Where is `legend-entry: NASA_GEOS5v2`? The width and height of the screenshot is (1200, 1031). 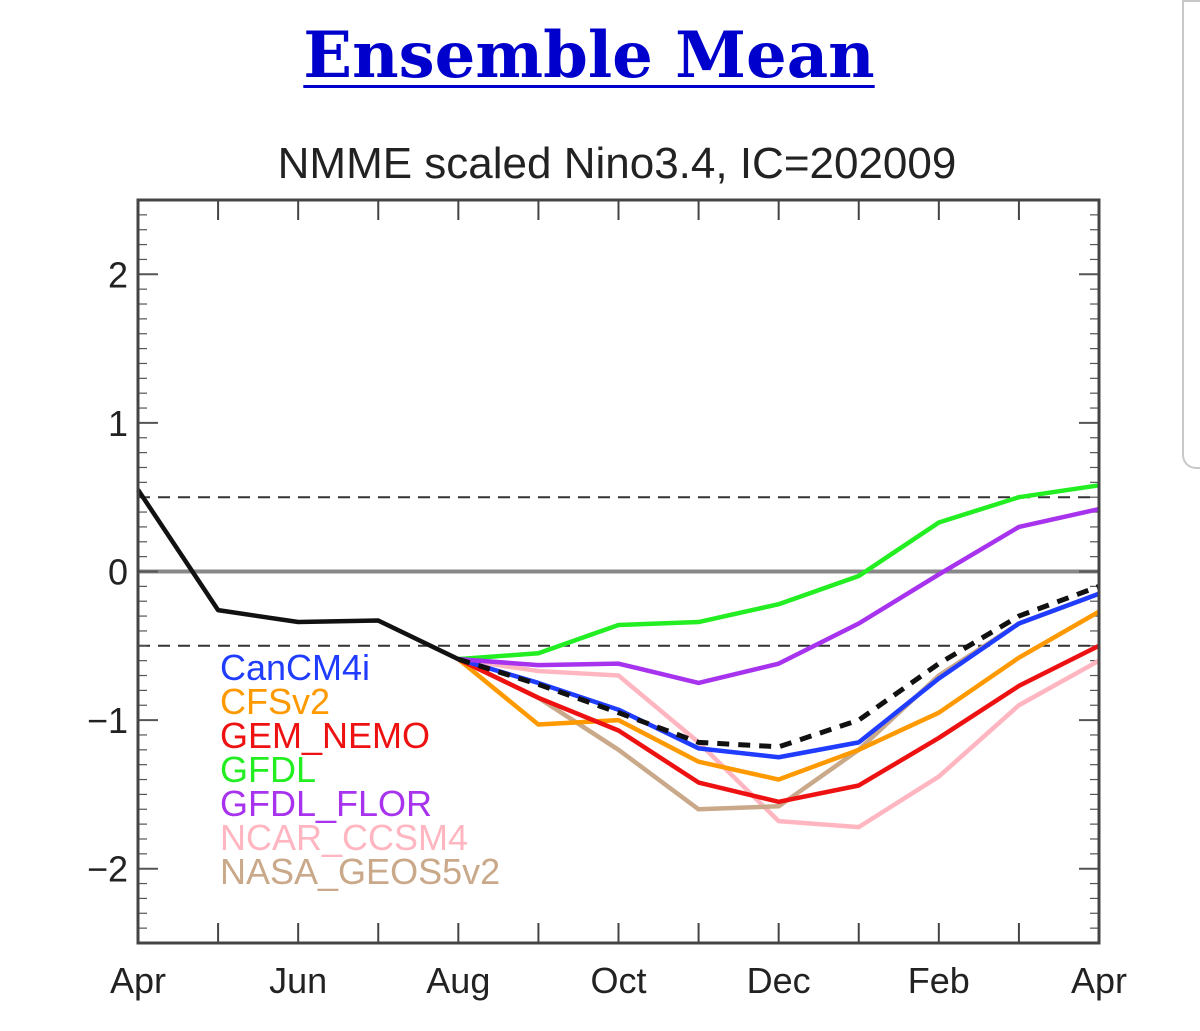 legend-entry: NASA_GEOS5v2 is located at coordinates (360, 871).